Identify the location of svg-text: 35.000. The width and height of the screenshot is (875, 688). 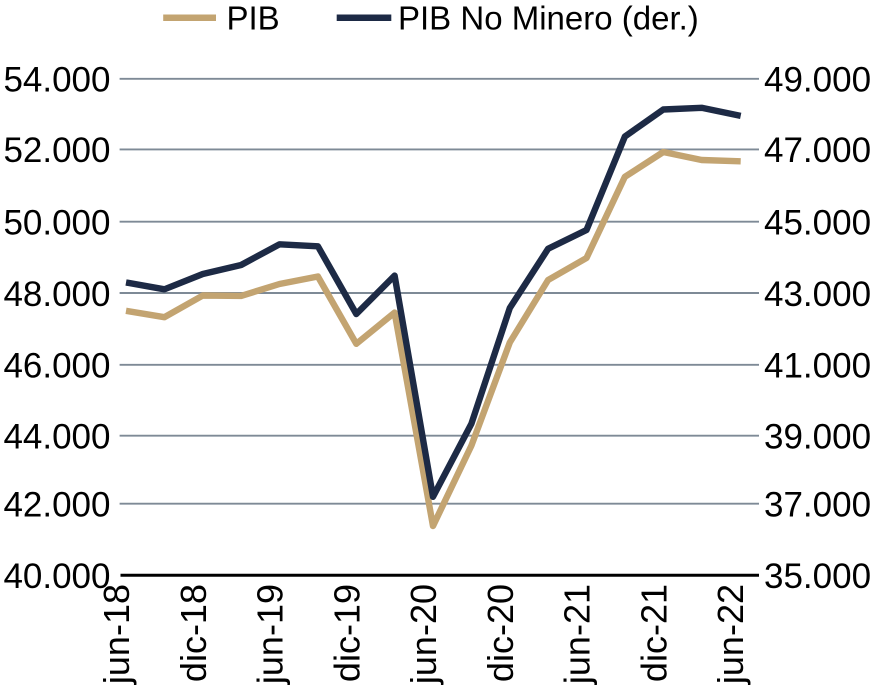
(817, 576).